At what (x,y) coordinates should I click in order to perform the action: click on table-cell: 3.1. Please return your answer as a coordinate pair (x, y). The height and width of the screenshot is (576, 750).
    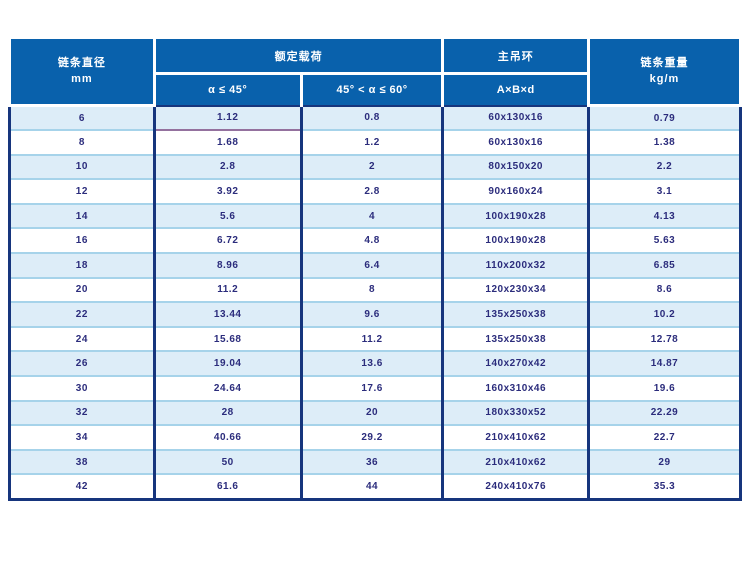
    Looking at the image, I should click on (664, 191).